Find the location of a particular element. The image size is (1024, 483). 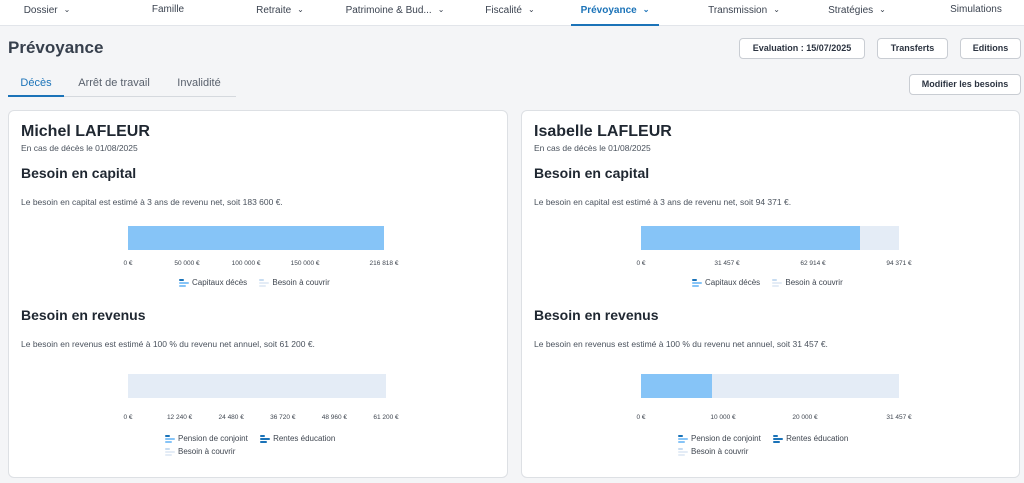

nav-retraite: Retraite ⌄ is located at coordinates (280, 13).